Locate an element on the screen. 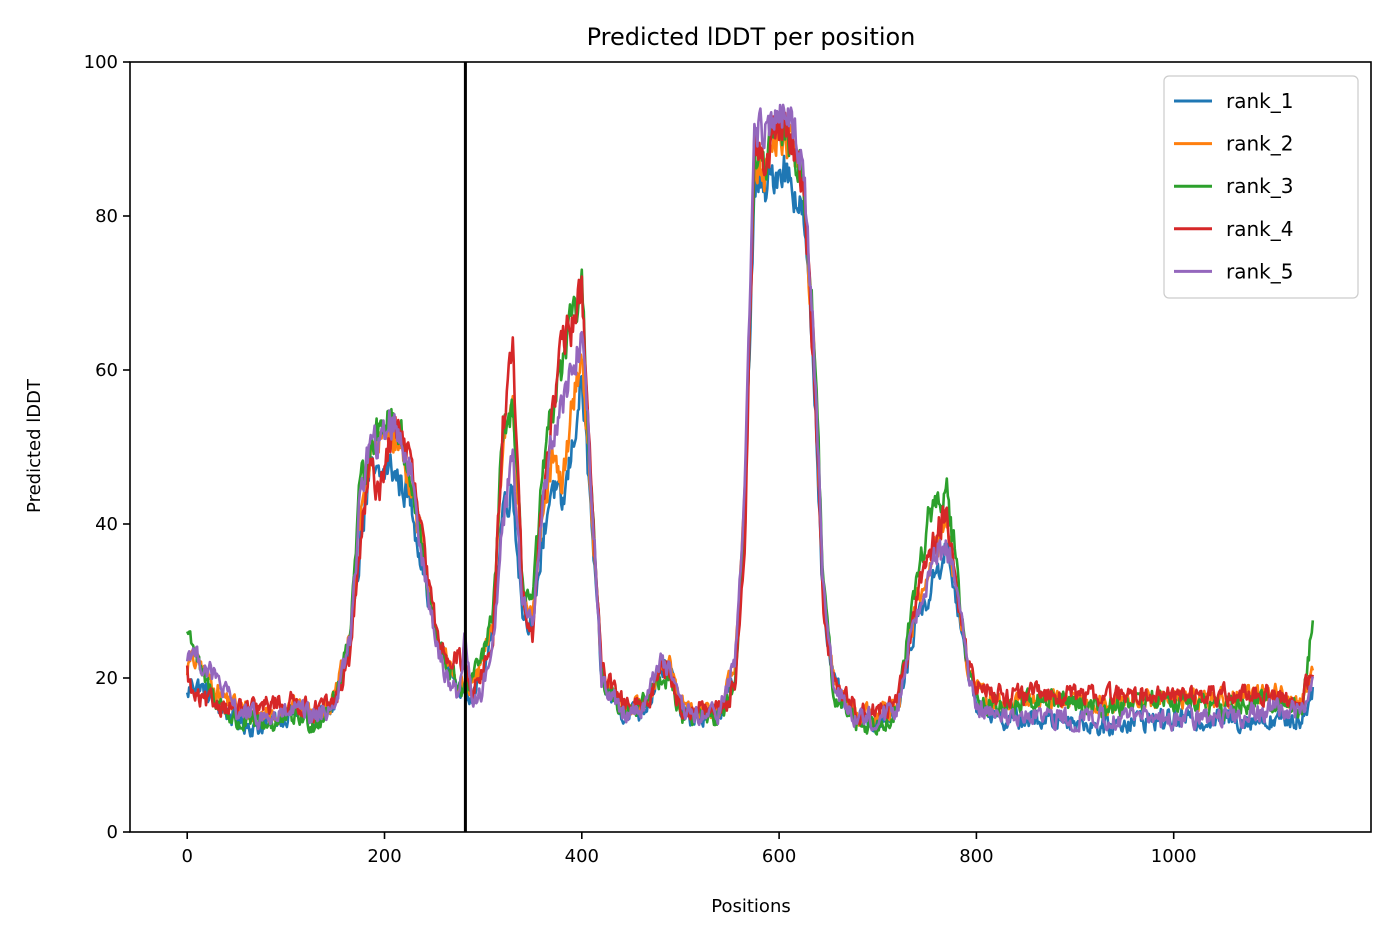 The width and height of the screenshot is (1391, 943). legend-label-rank_5: rank_5 is located at coordinates (1259, 271).